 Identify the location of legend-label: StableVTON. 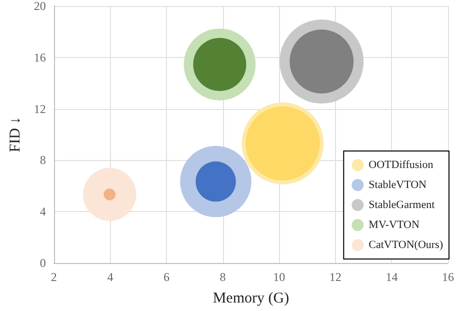
(397, 185).